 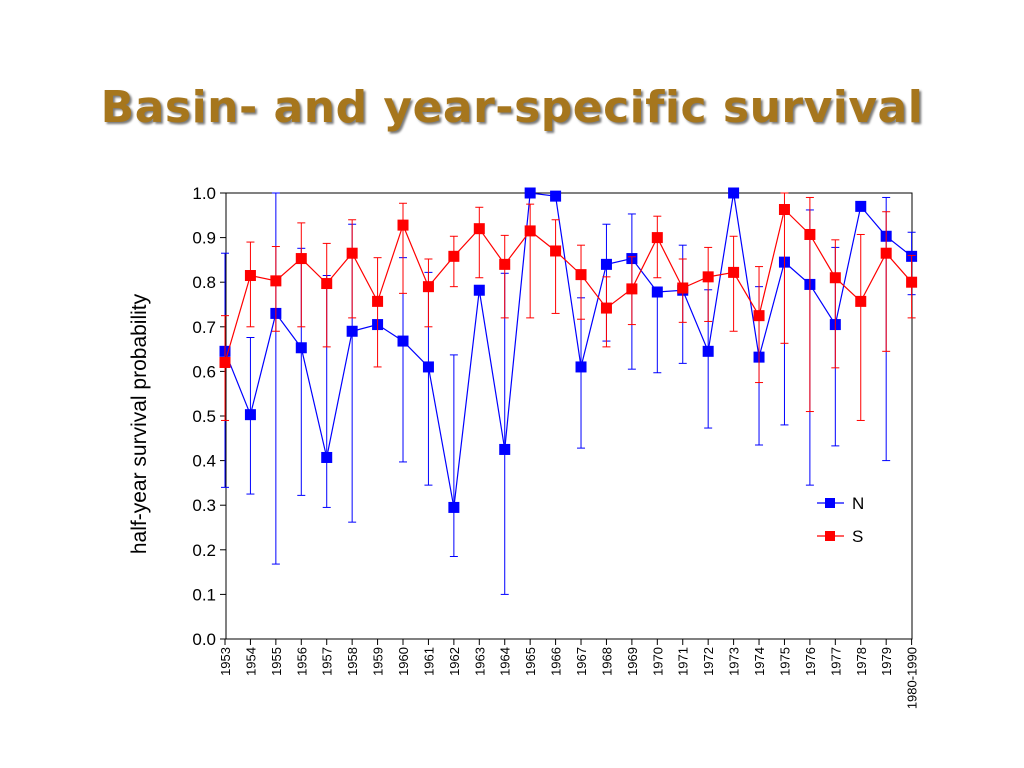 What do you see at coordinates (734, 661) in the screenshot?
I see `x-tick-label: 1973` at bounding box center [734, 661].